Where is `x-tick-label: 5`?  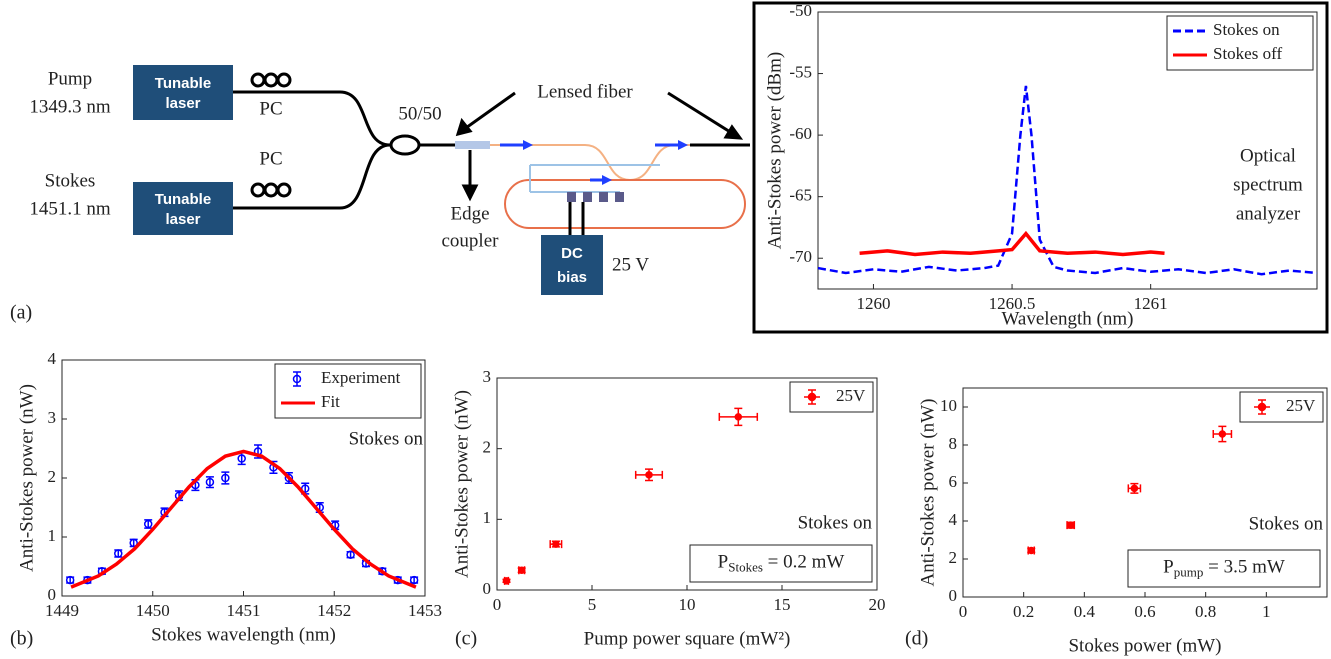
x-tick-label: 5 is located at coordinates (592, 604).